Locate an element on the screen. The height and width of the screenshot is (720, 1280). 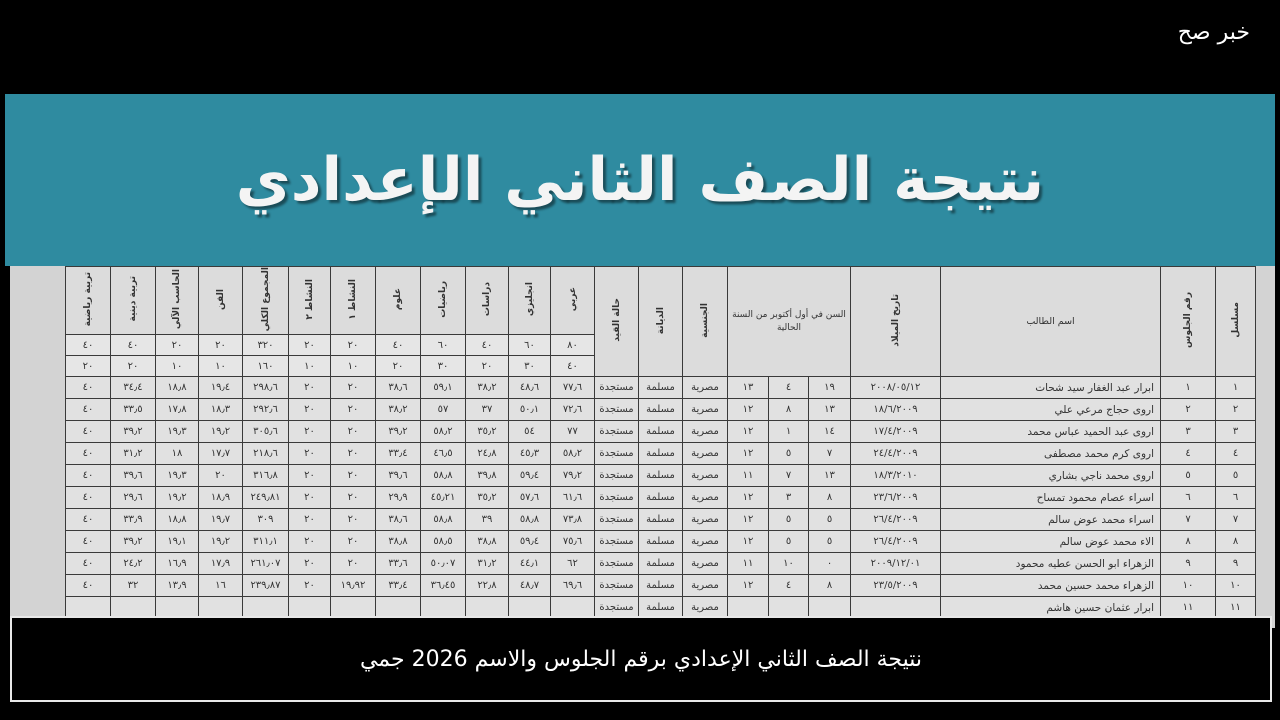
table-cell: ٧٢٫٦ is located at coordinates (572, 410).